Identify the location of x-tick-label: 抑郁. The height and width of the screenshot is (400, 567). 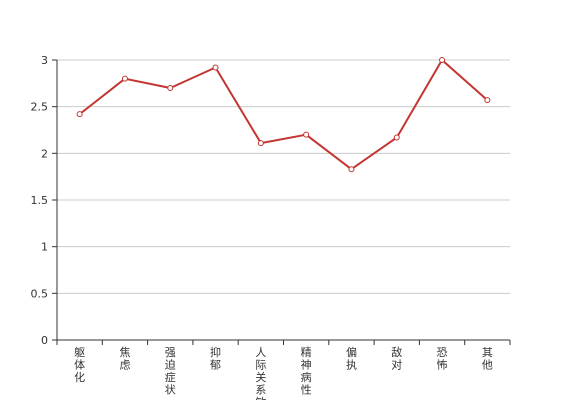
(215, 358).